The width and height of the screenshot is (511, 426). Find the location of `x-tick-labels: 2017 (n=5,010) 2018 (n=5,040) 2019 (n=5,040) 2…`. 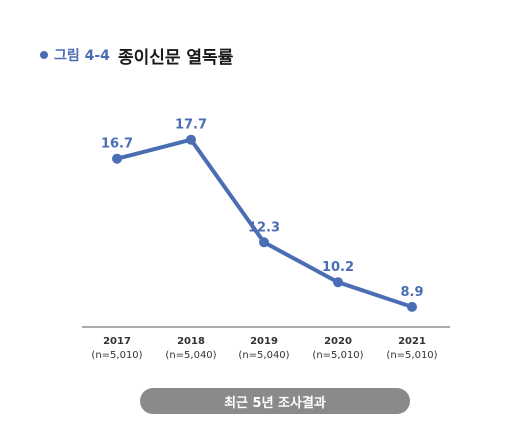

x-tick-labels: 2017 (n=5,010) 2018 (n=5,040) 2019 (n=5,040) 2… is located at coordinates (264, 348).